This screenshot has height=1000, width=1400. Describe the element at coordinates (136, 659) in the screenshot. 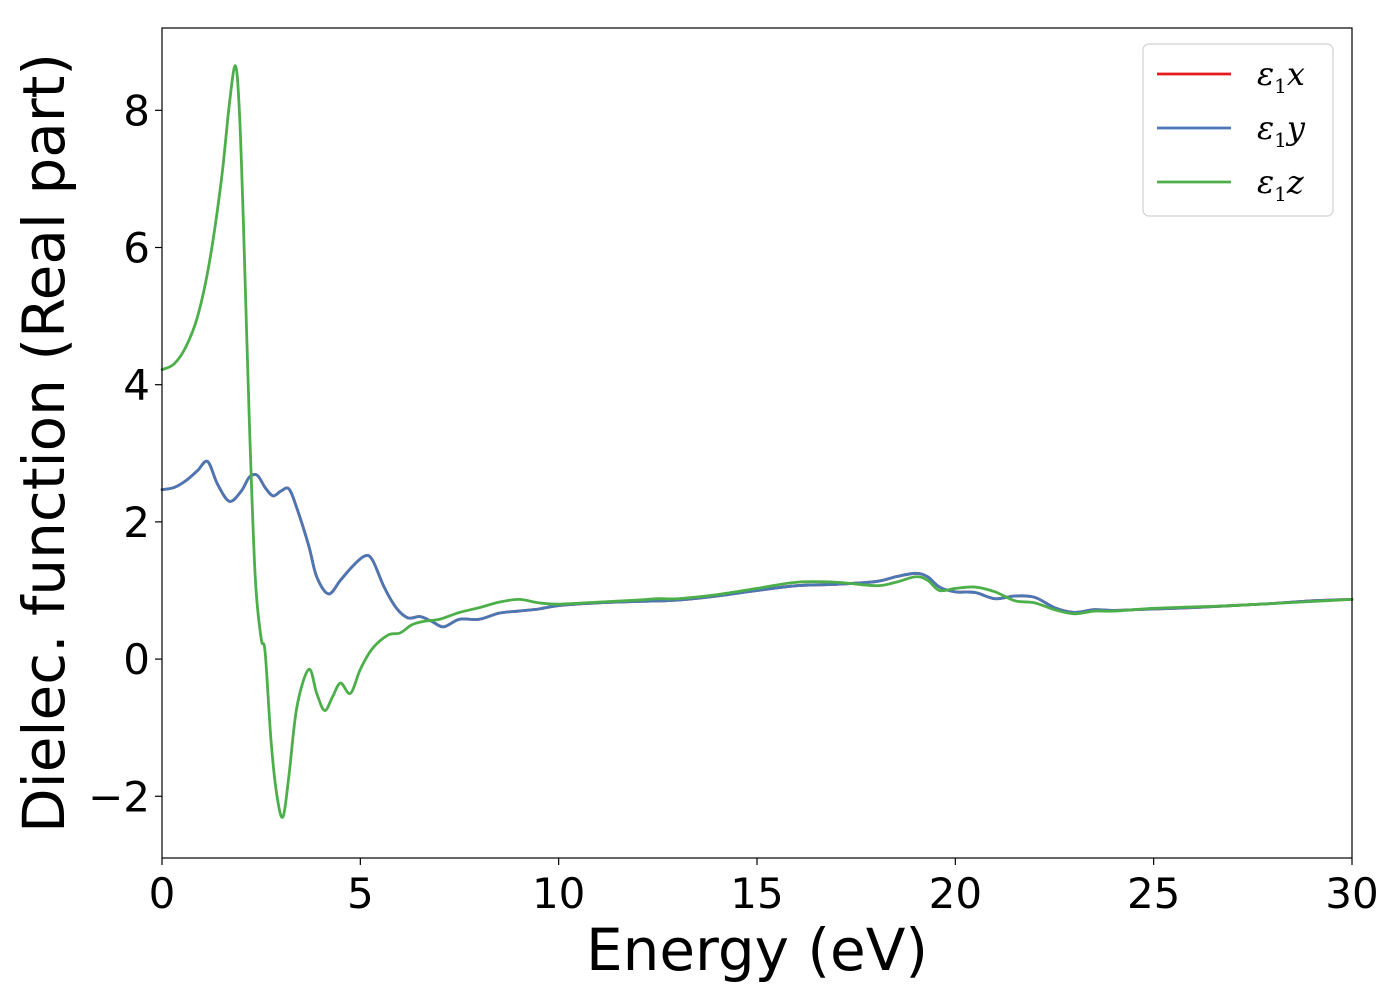

I see `y-tick-label: 0` at that location.